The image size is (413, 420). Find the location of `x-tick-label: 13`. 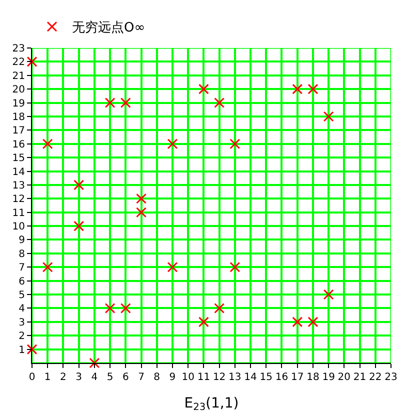

x-tick-label: 13 is located at coordinates (235, 377).